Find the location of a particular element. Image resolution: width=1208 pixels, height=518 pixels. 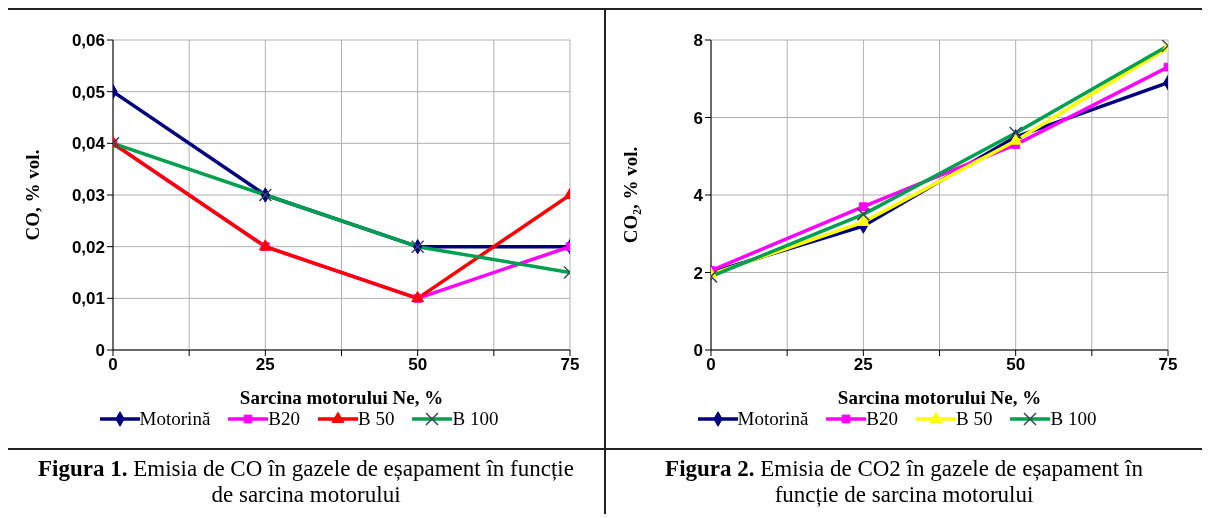

text: Figura 2. Emisia de CO2 în gazele de eșapament în funcție de sarcina motorului is located at coordinates (904, 481).